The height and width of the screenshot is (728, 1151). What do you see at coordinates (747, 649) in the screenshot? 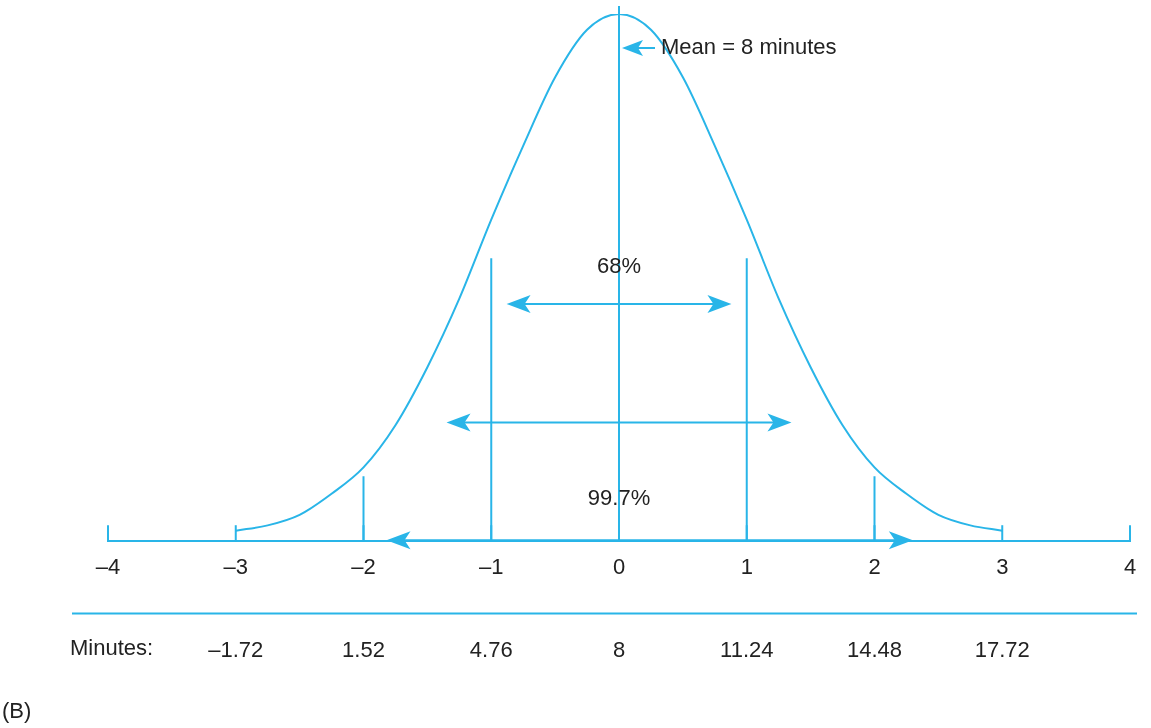
I see `x2-tick-label: 11.24` at bounding box center [747, 649].